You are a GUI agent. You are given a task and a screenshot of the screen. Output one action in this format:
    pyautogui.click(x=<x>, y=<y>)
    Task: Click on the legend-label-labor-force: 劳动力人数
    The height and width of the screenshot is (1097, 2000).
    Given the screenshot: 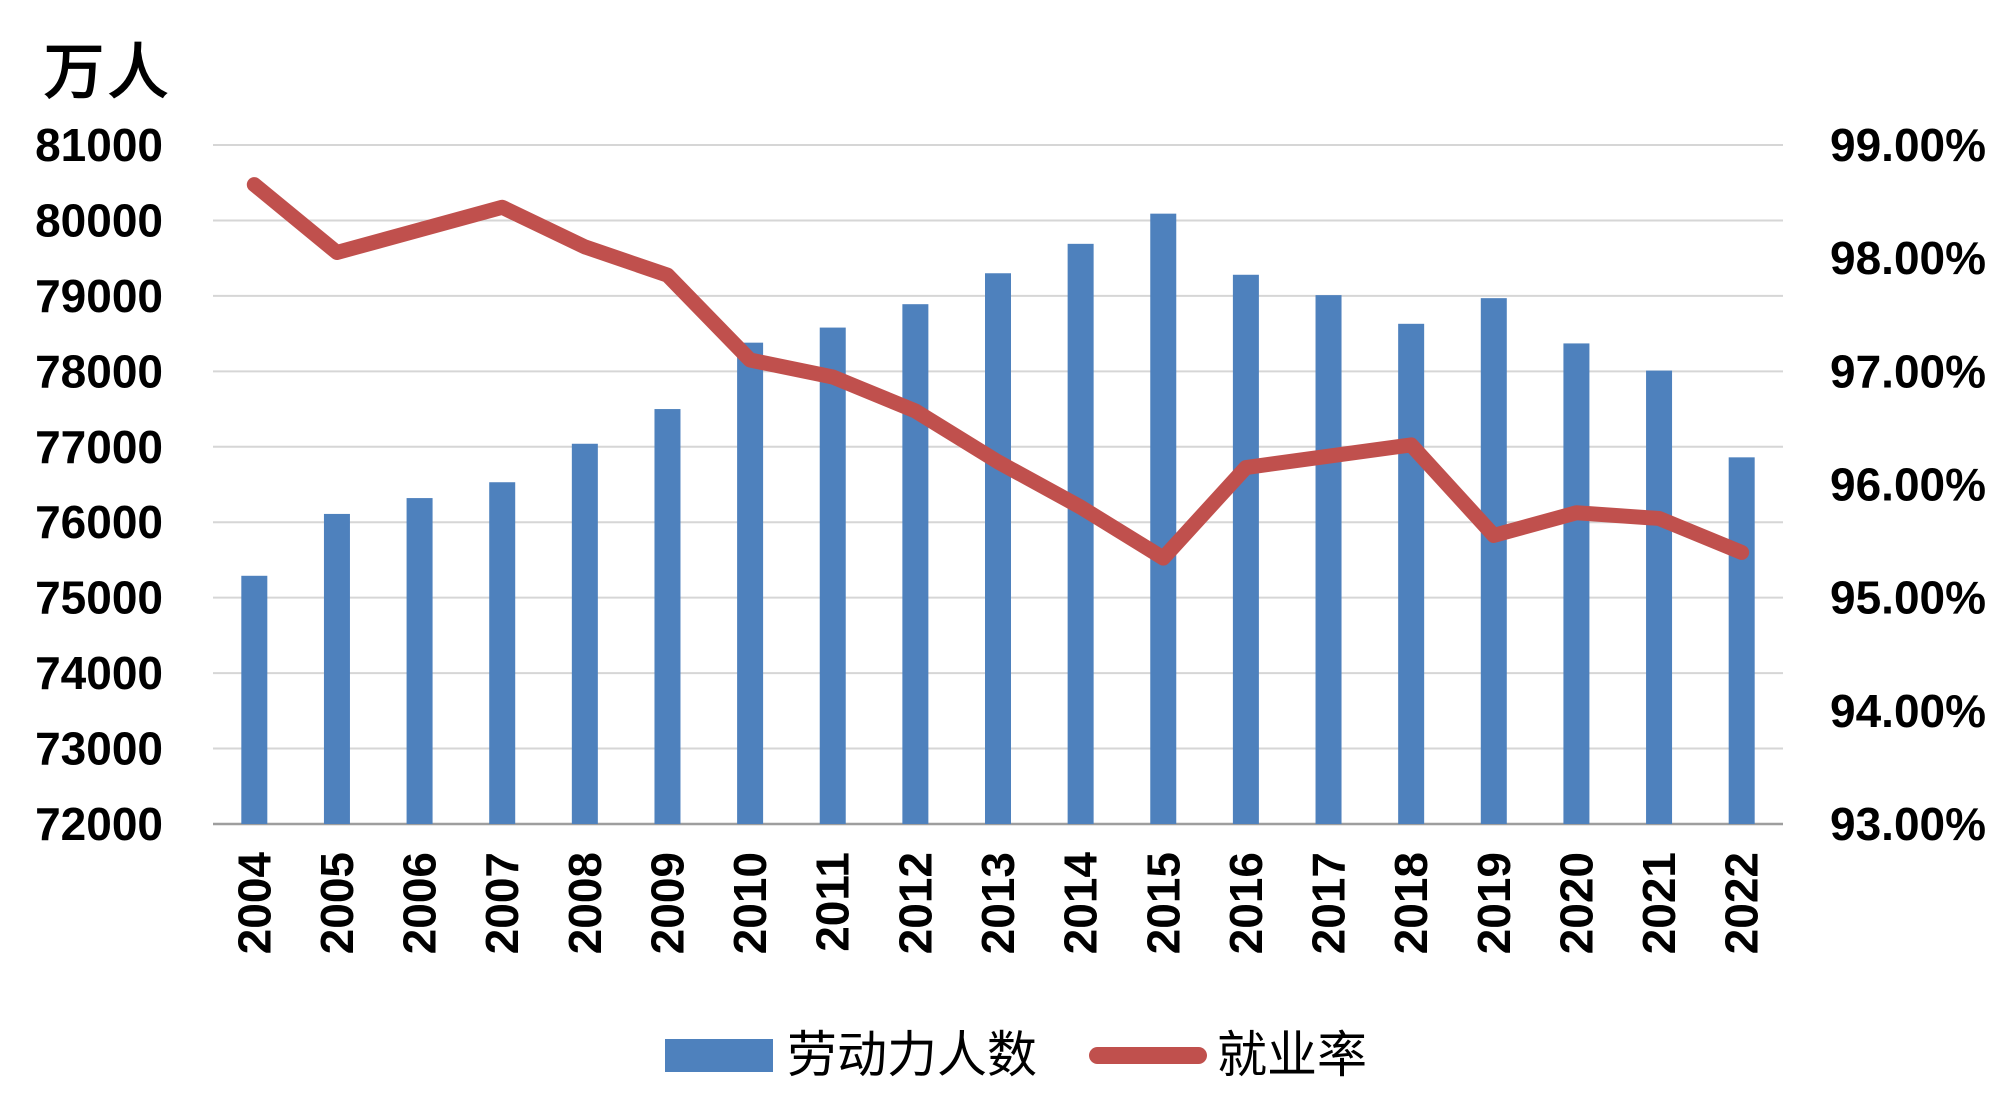 What is the action you would take?
    pyautogui.click(x=912, y=1055)
    